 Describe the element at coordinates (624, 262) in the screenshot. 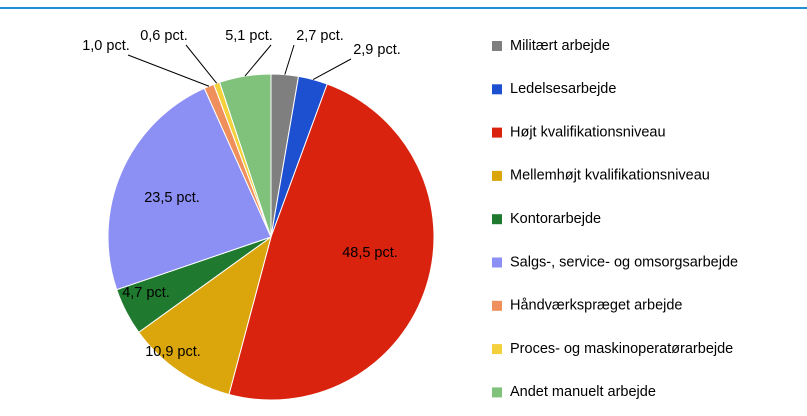

I see `legend-label: Salgs-, service- og omsorgsarbejde` at that location.